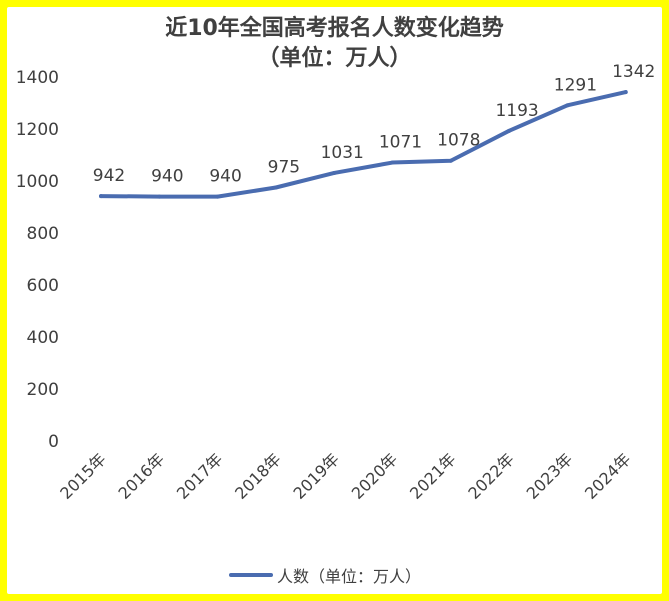 This screenshot has height=601, width=669. I want to click on y-axis-ticks: 0 200 400 600 800 1000 1200 1400, so click(37, 260).